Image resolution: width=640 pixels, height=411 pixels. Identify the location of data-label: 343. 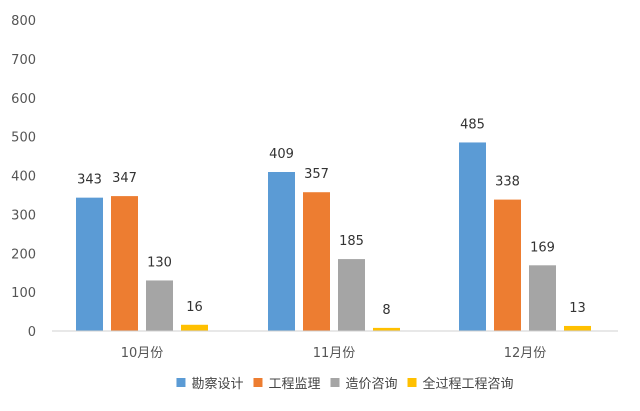
(89, 180).